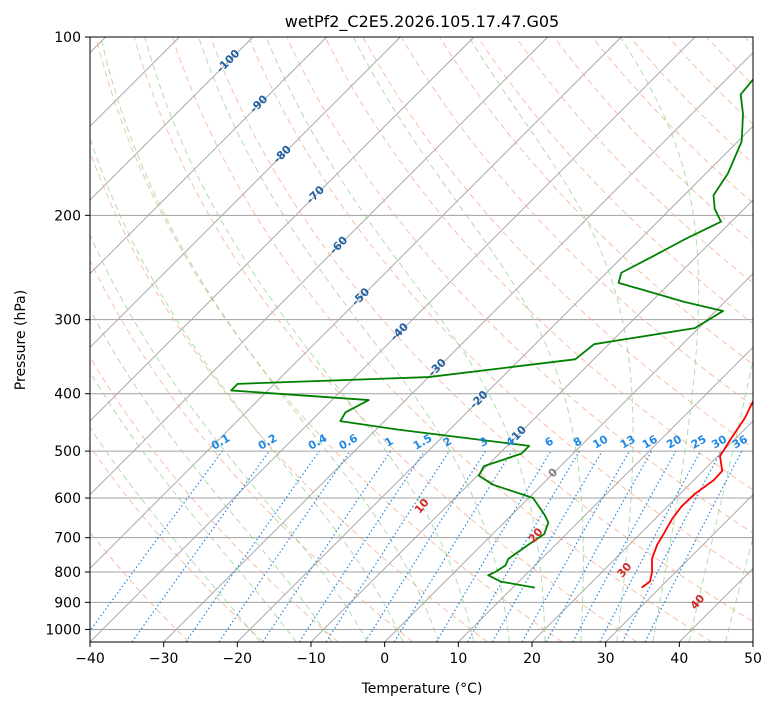 The image size is (775, 713). I want to click on x-tick-label: 0, so click(384, 659).